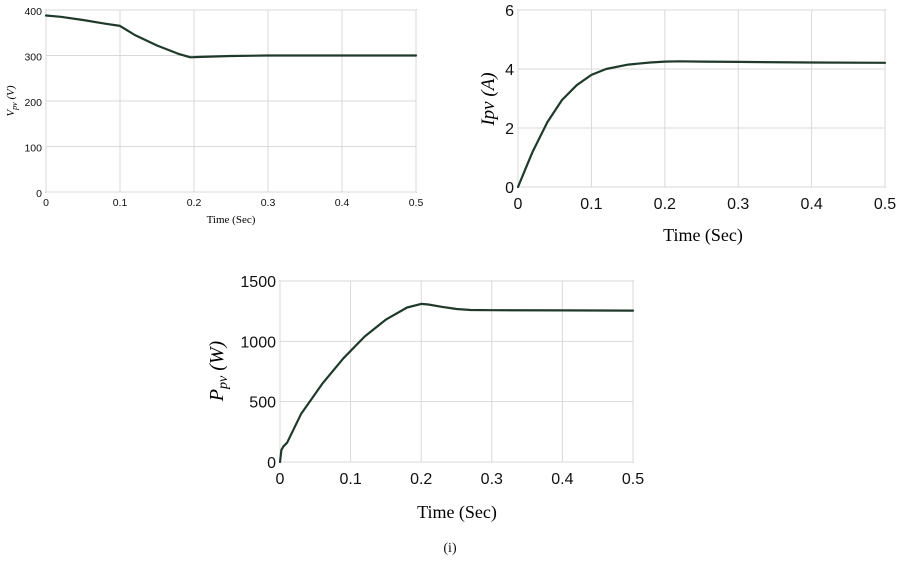 This screenshot has width=900, height=561. I want to click on y-axis-label: Ppv (W), so click(218, 371).